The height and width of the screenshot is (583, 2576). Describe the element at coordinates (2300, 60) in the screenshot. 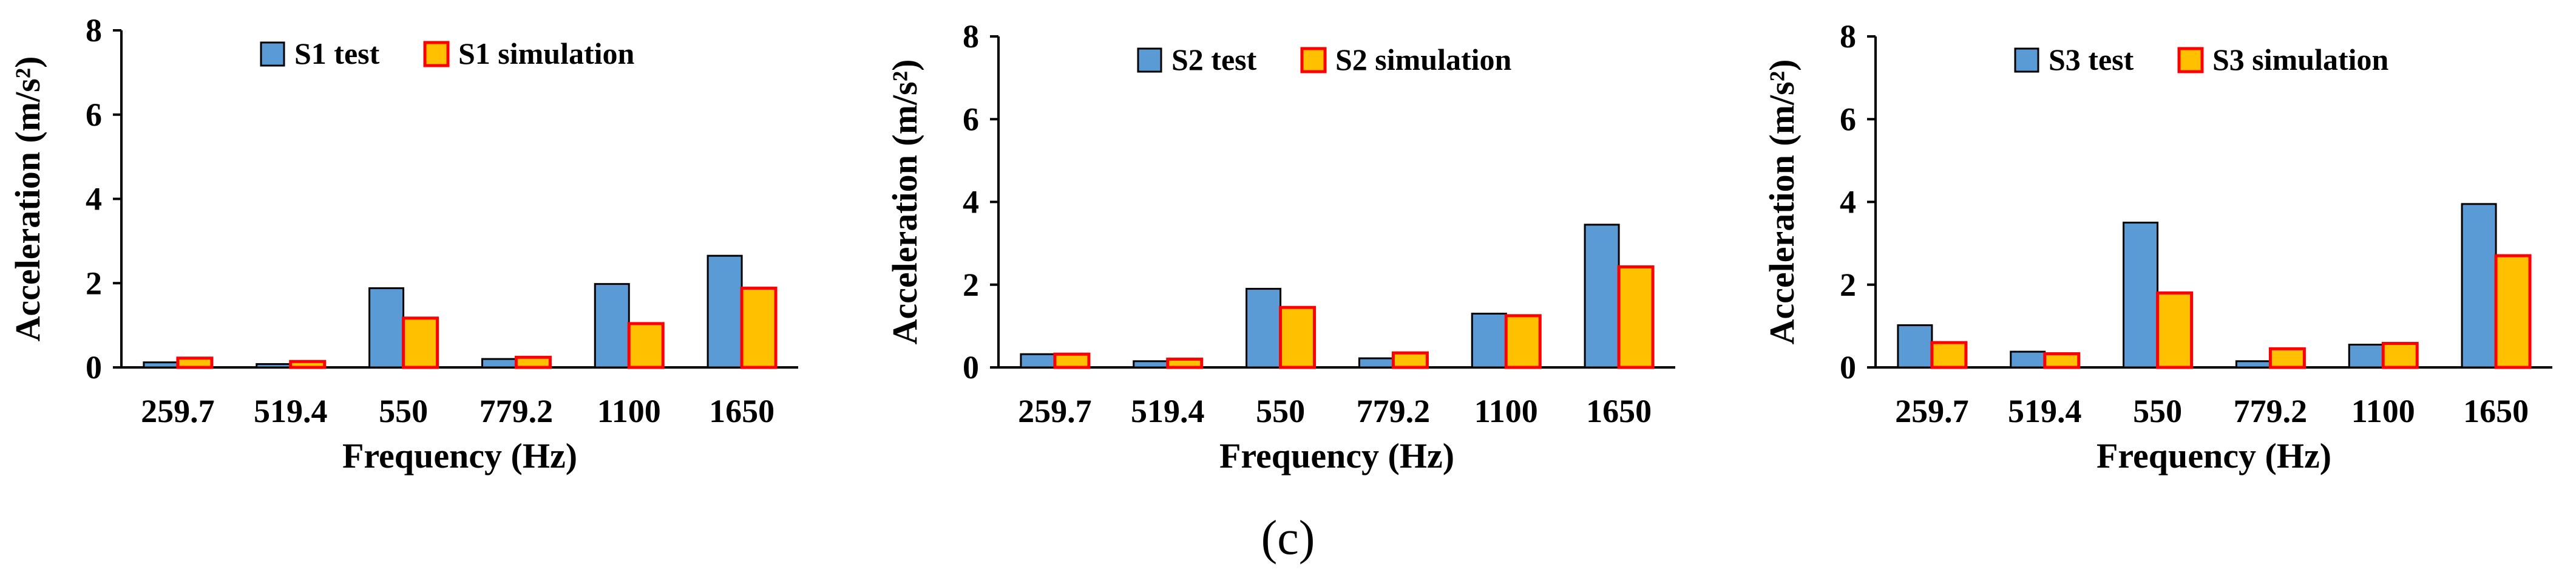

I see `legend-label-sim: S3 simulation` at that location.